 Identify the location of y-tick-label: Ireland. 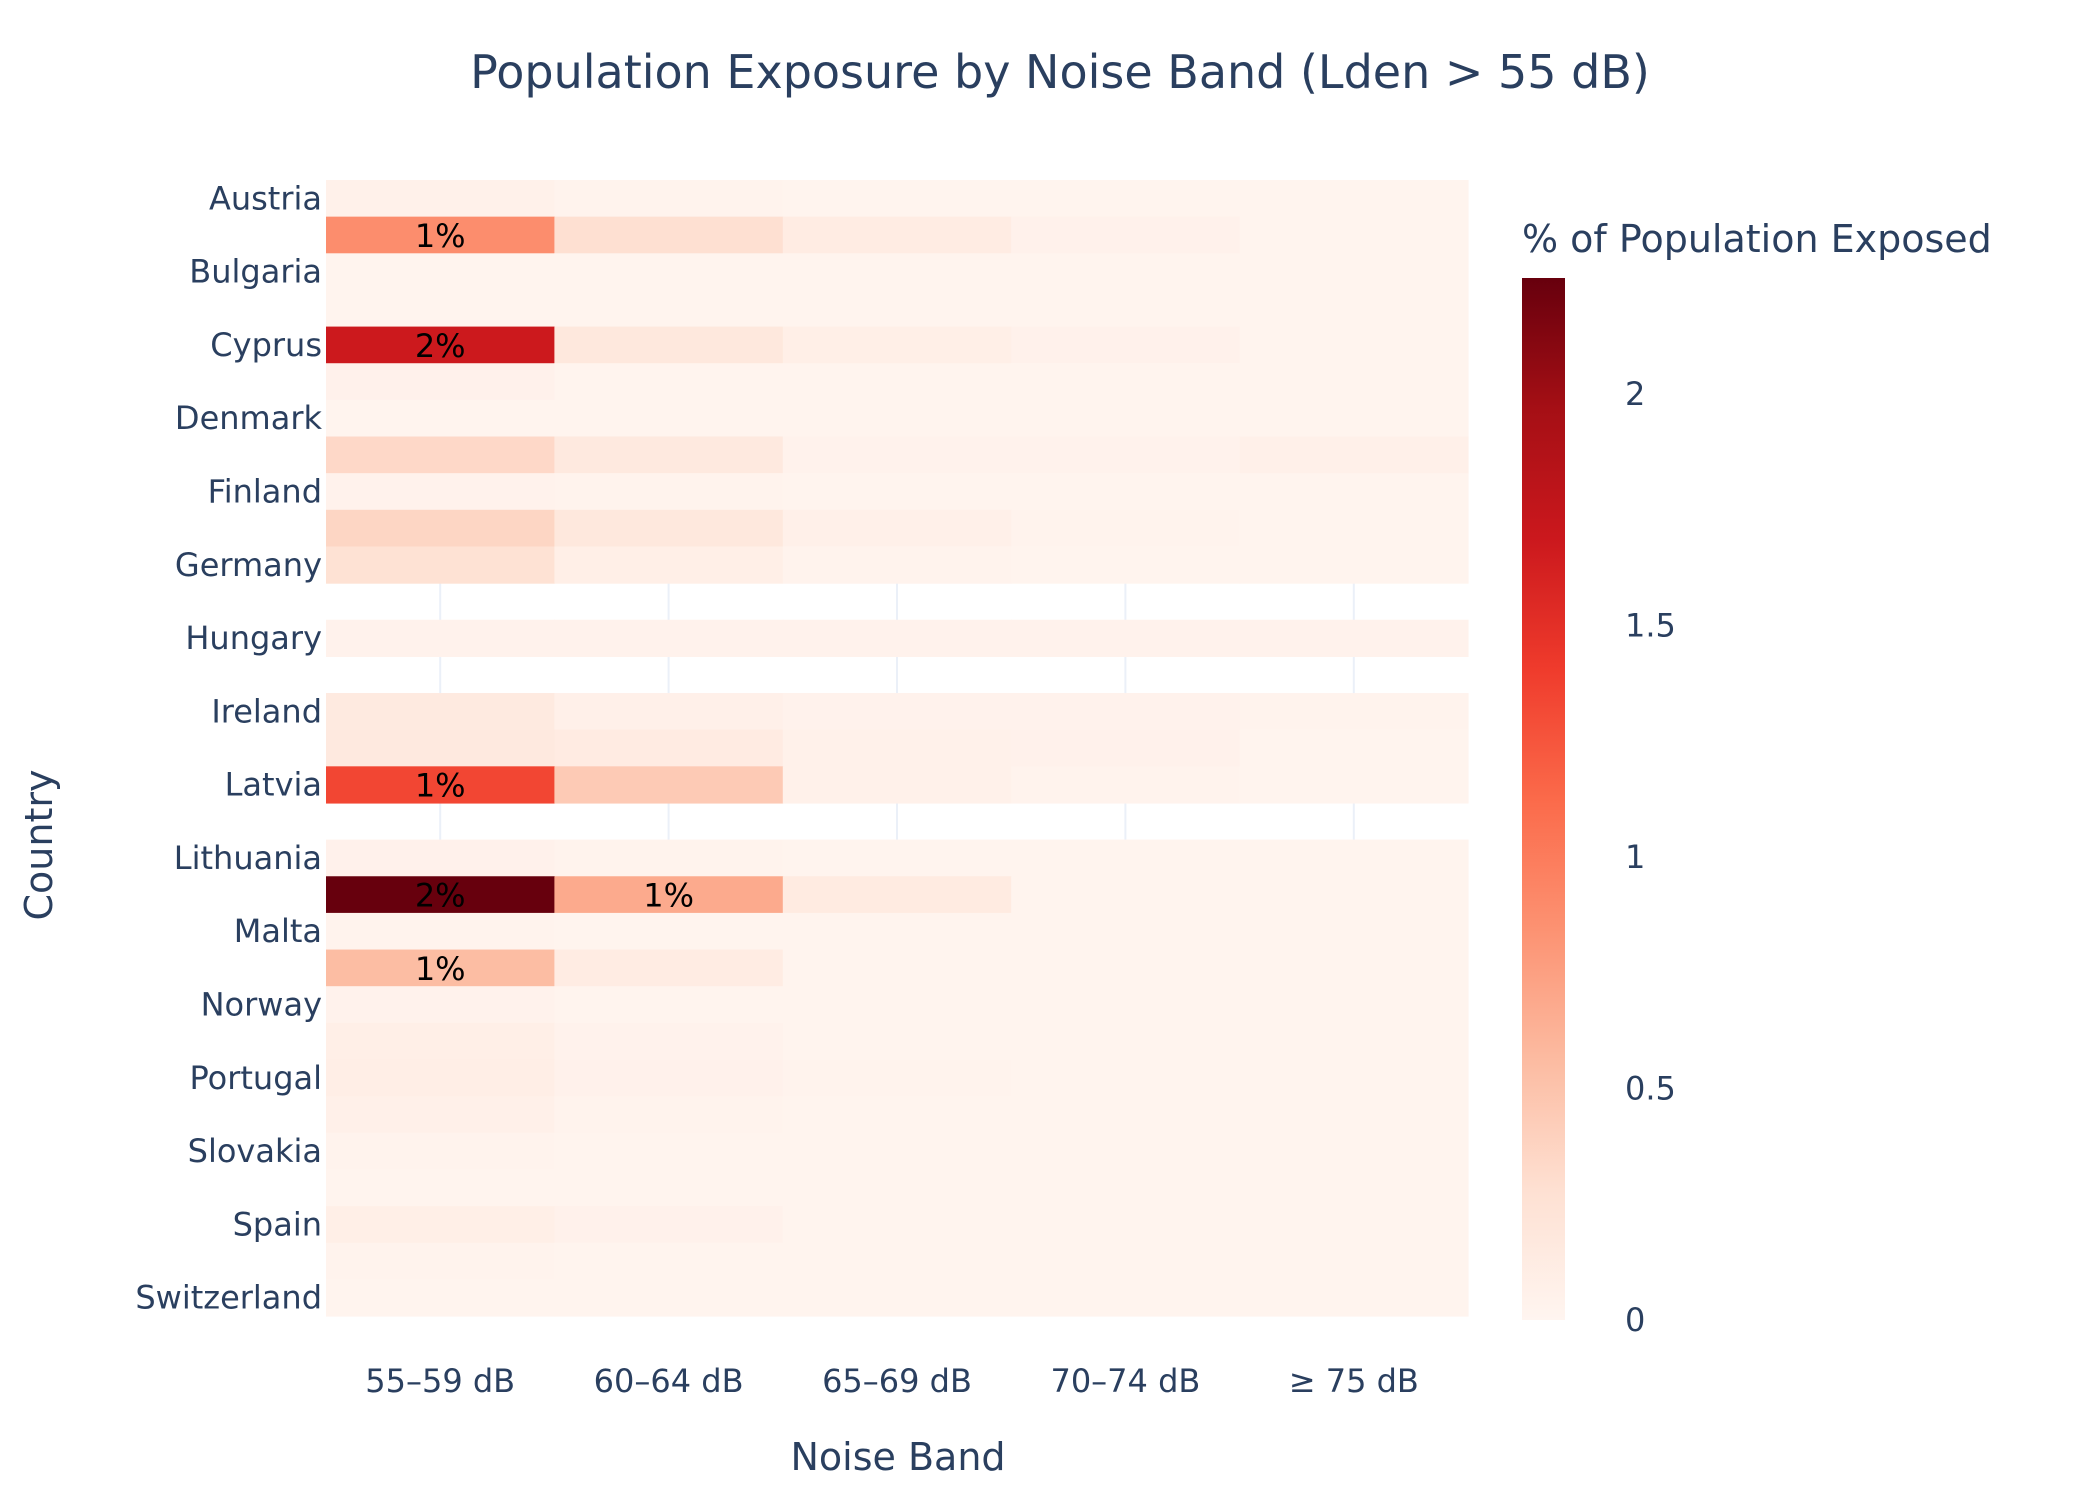
(266, 711).